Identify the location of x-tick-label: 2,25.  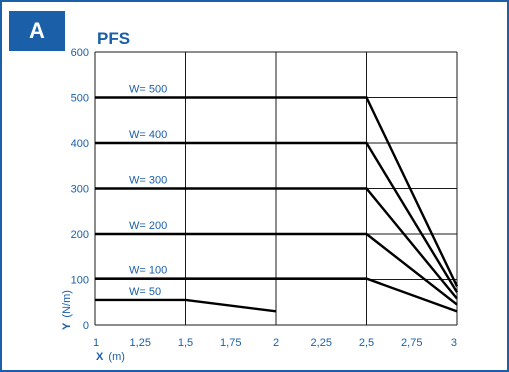
(321, 343).